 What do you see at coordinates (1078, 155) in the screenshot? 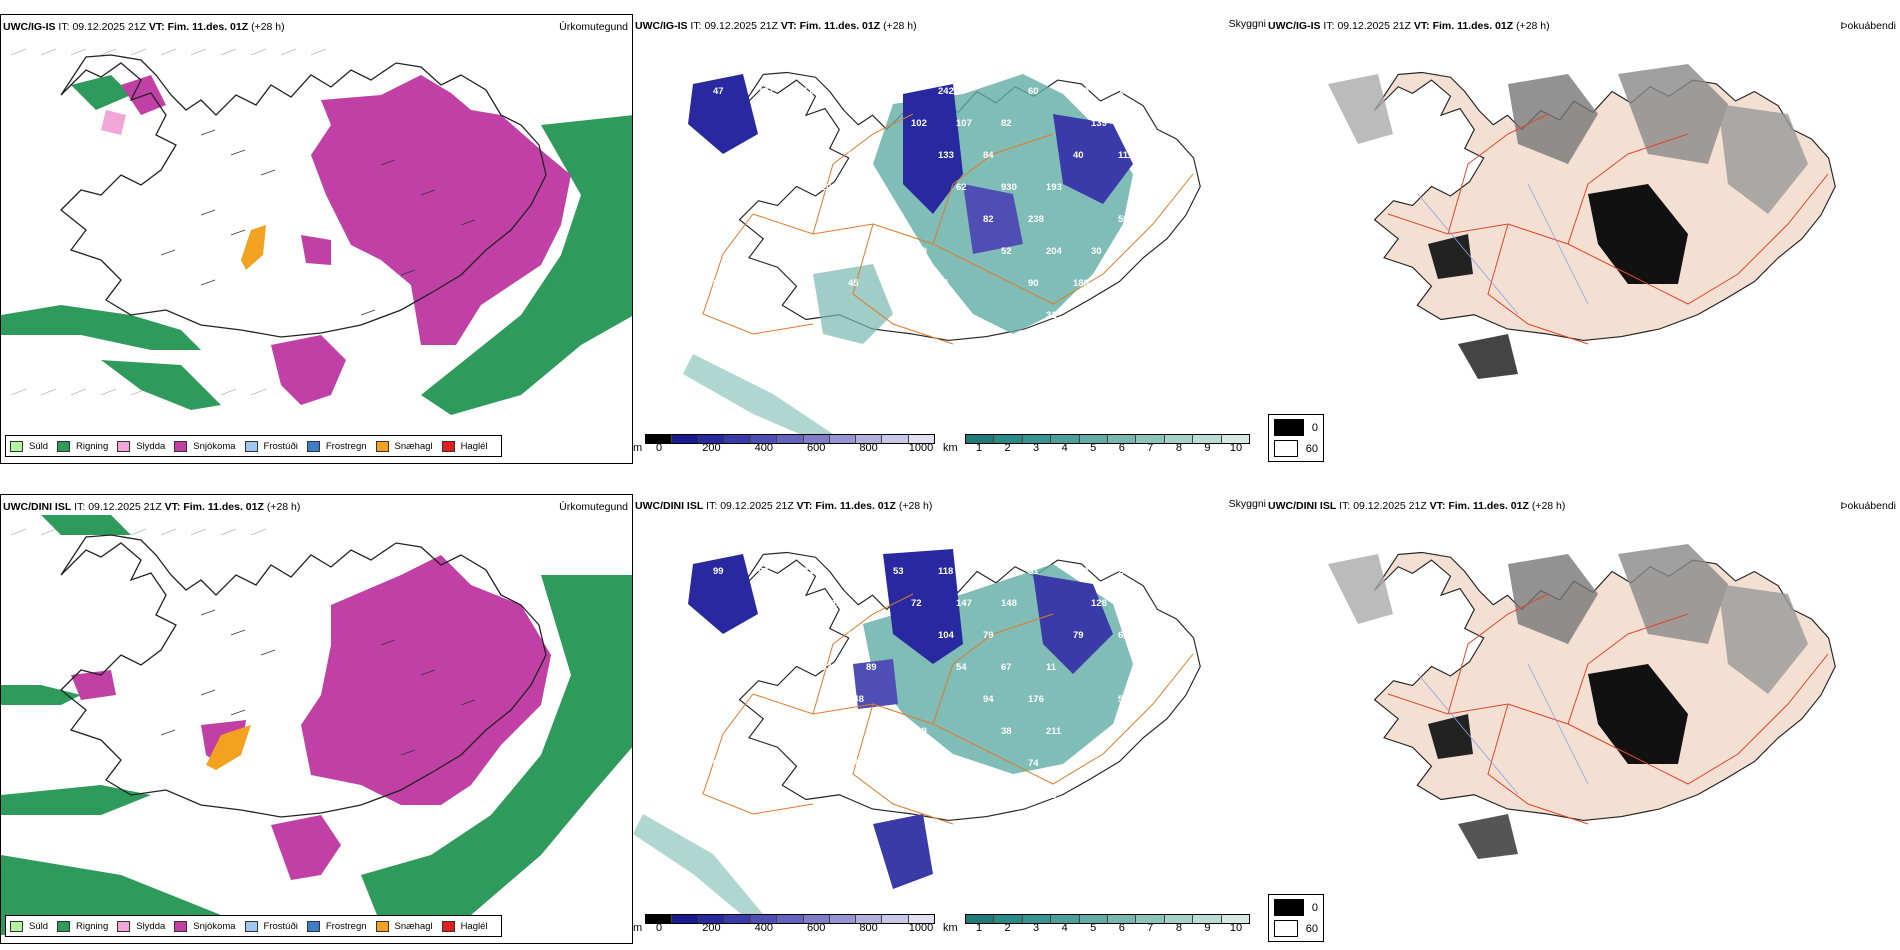
I see `visibility-value-label: 40` at bounding box center [1078, 155].